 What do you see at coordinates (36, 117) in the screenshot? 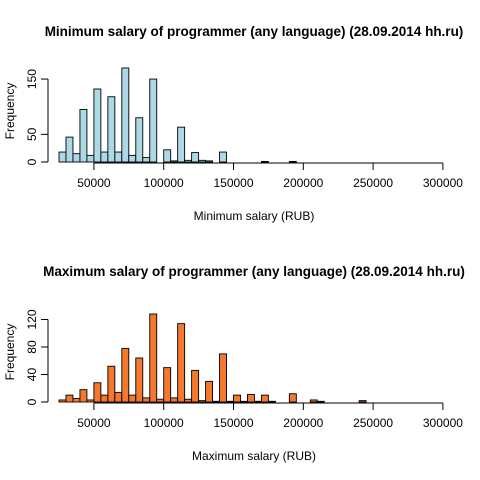
I see `y-axis-ticks: 0 50 150` at bounding box center [36, 117].